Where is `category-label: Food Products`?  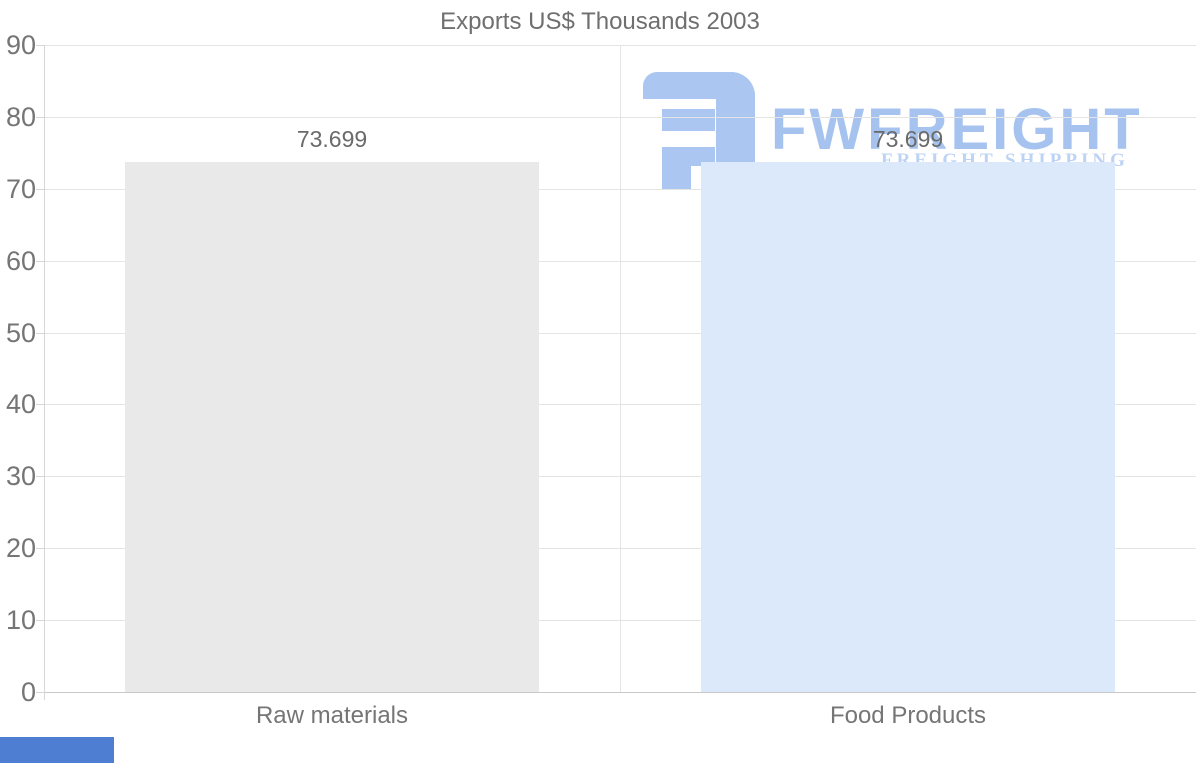
category-label: Food Products is located at coordinates (908, 715).